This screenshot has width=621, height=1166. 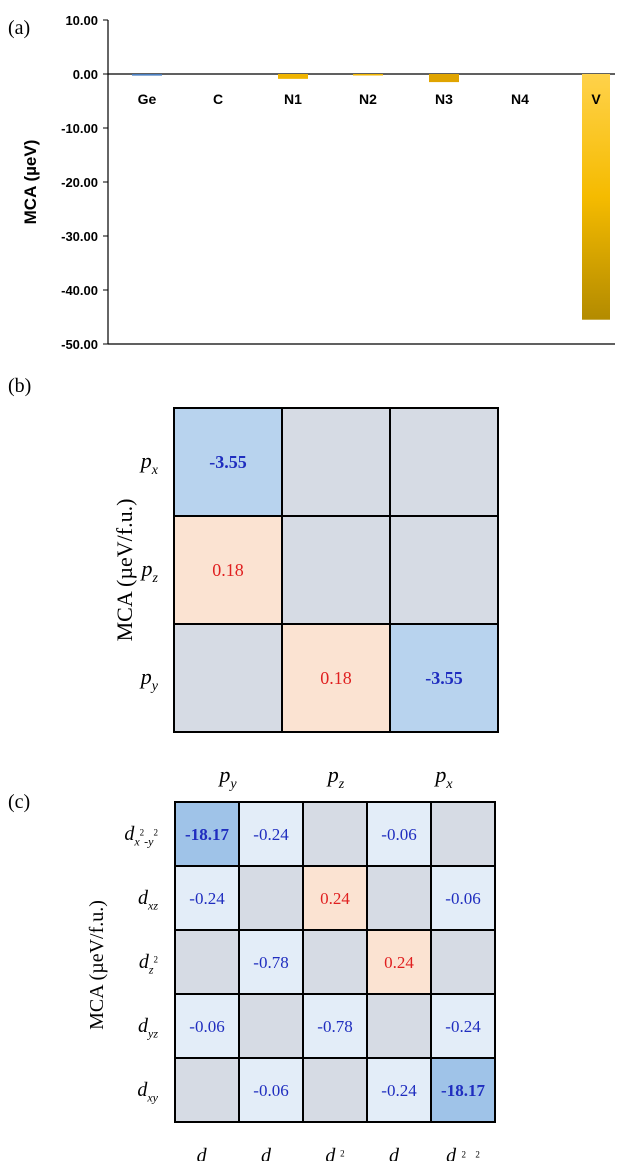 What do you see at coordinates (19, 386) in the screenshot?
I see `panel-b-label: (b)` at bounding box center [19, 386].